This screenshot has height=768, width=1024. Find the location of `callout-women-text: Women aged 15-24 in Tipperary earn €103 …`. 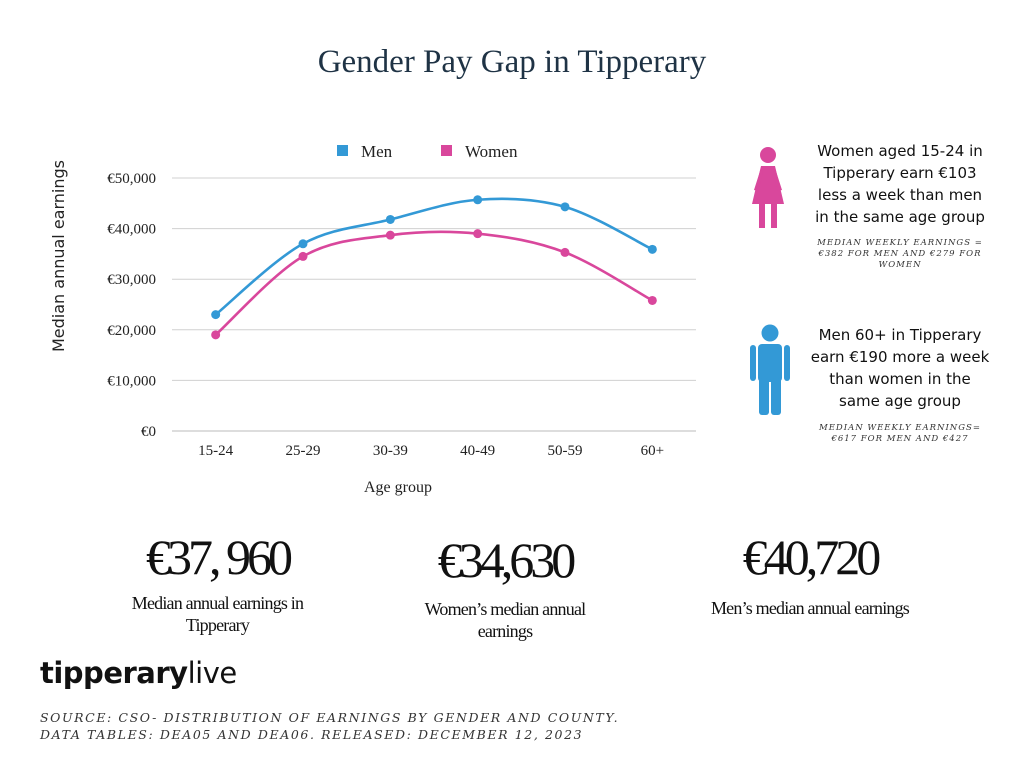

callout-women-text: Women aged 15-24 in Tipperary earn €103 … is located at coordinates (900, 184).